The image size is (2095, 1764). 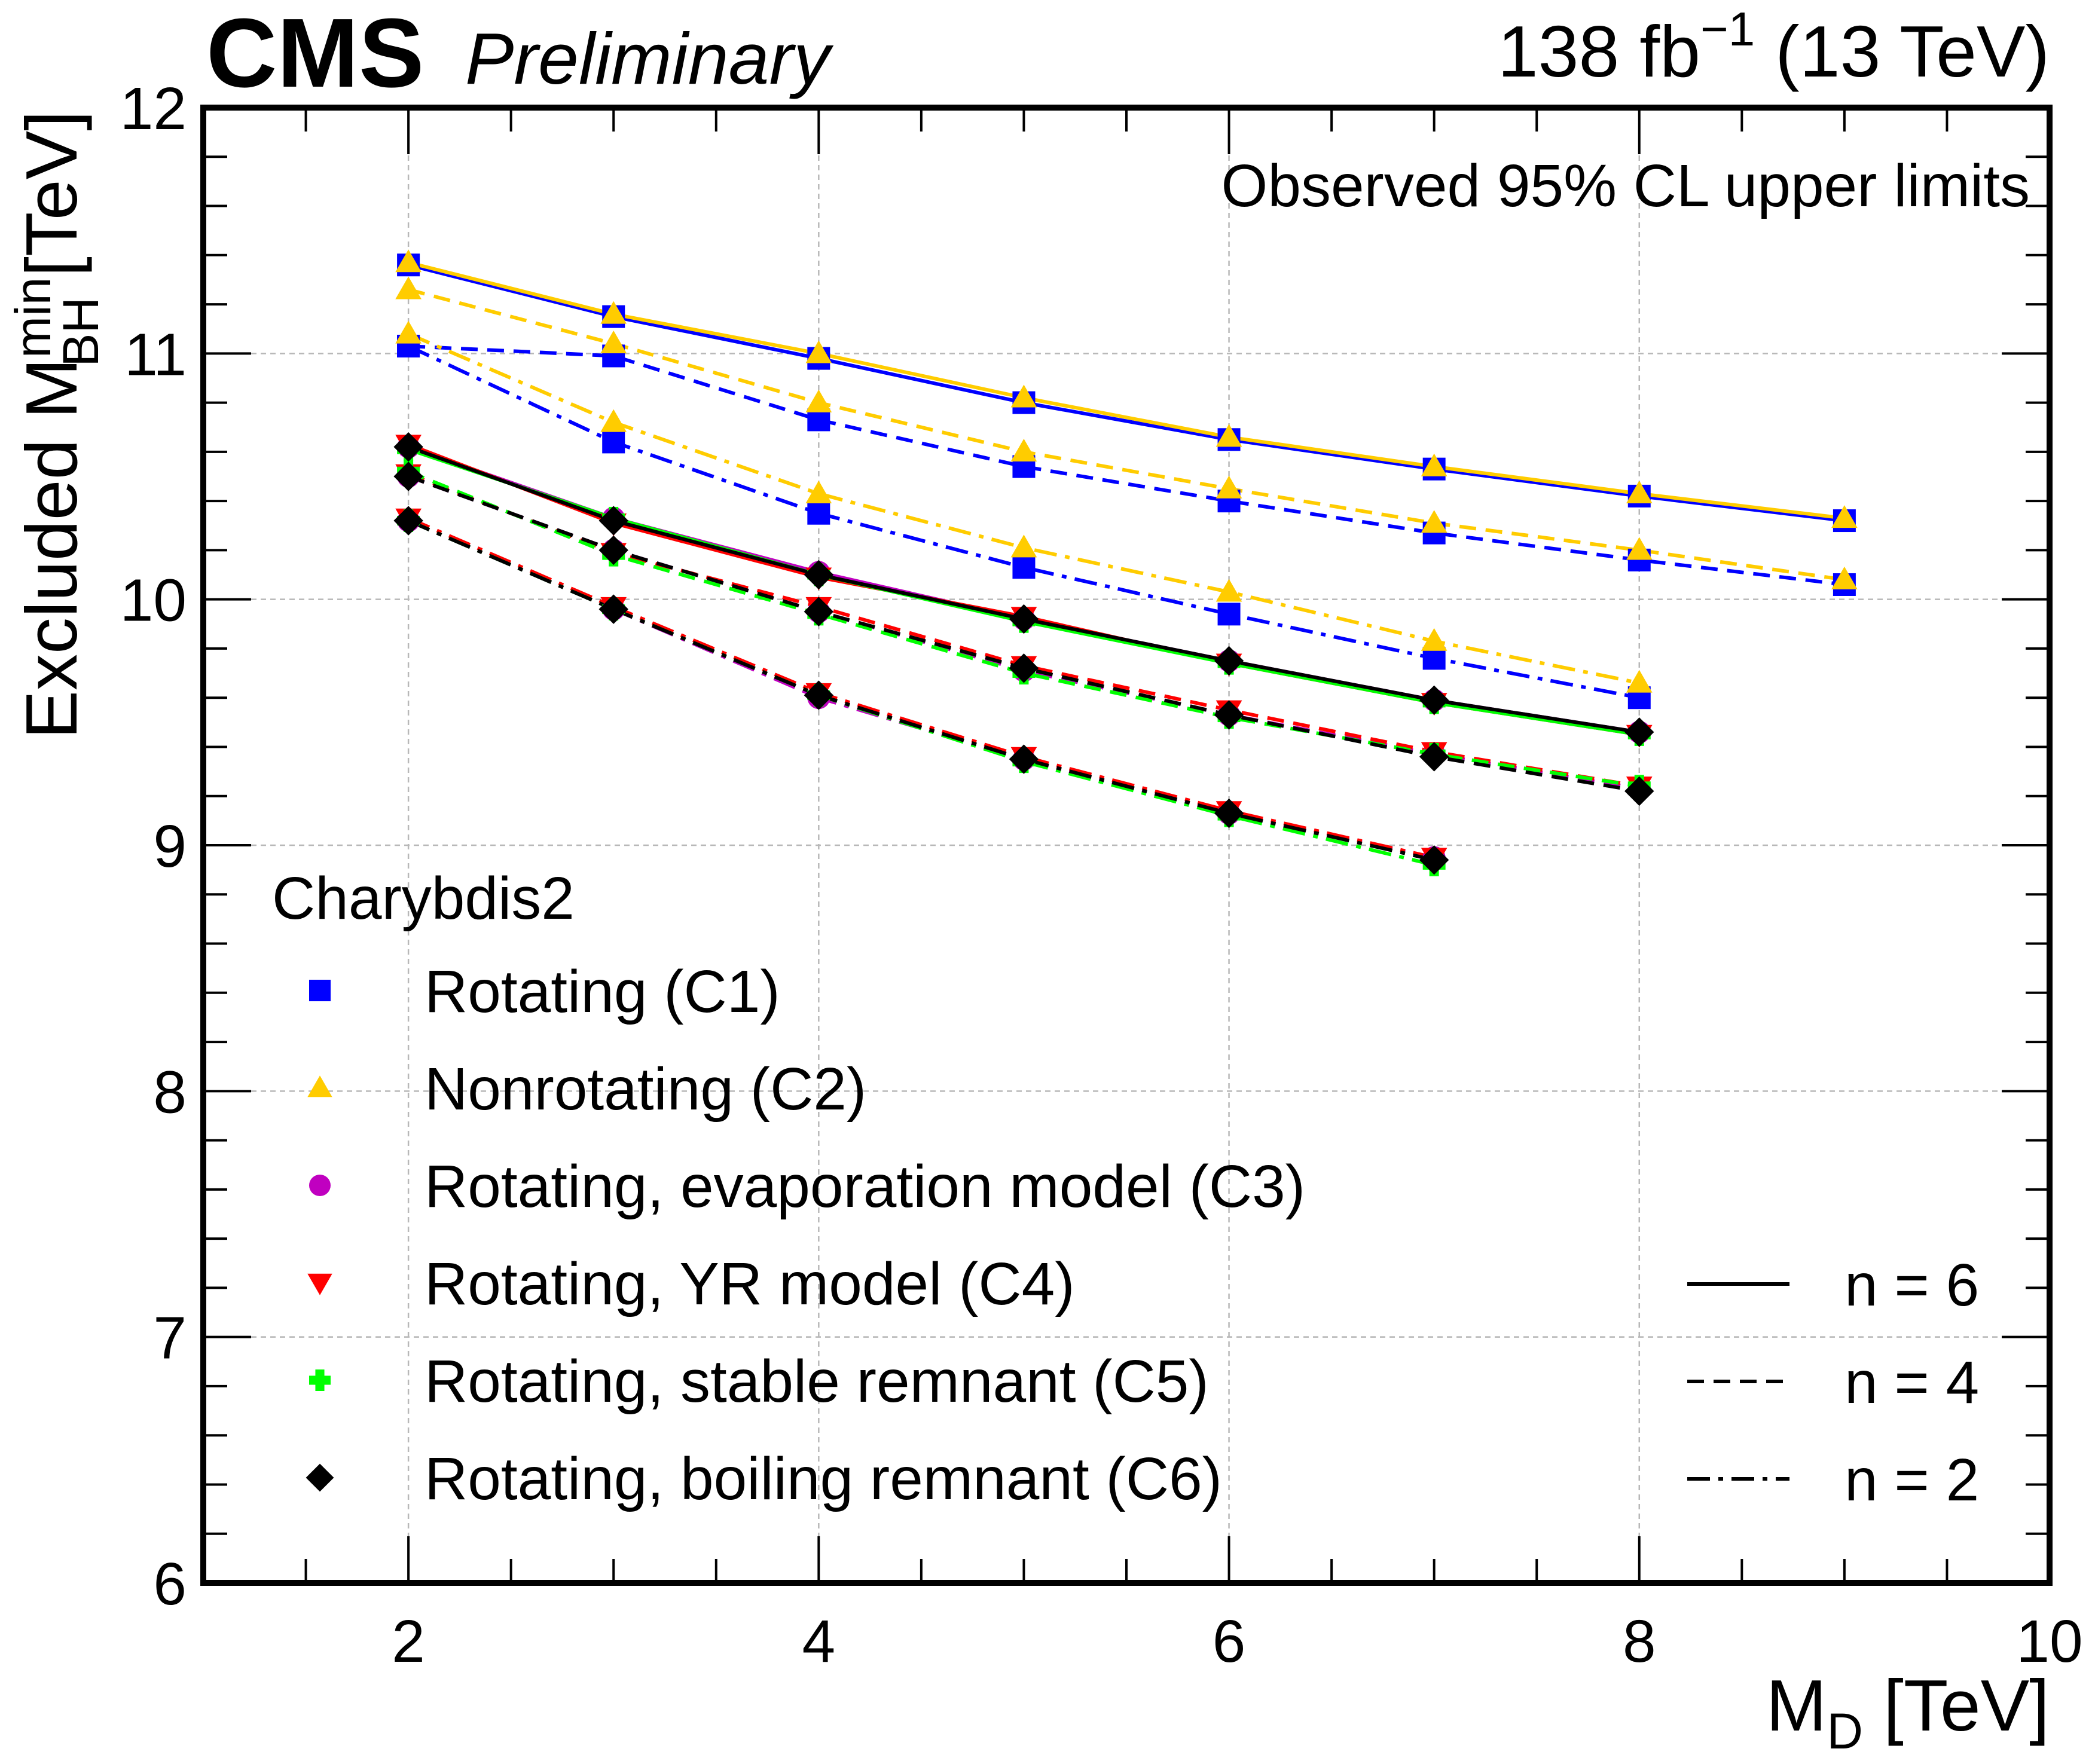 What do you see at coordinates (170, 1092) in the screenshot?
I see `y-tick-label: 8` at bounding box center [170, 1092].